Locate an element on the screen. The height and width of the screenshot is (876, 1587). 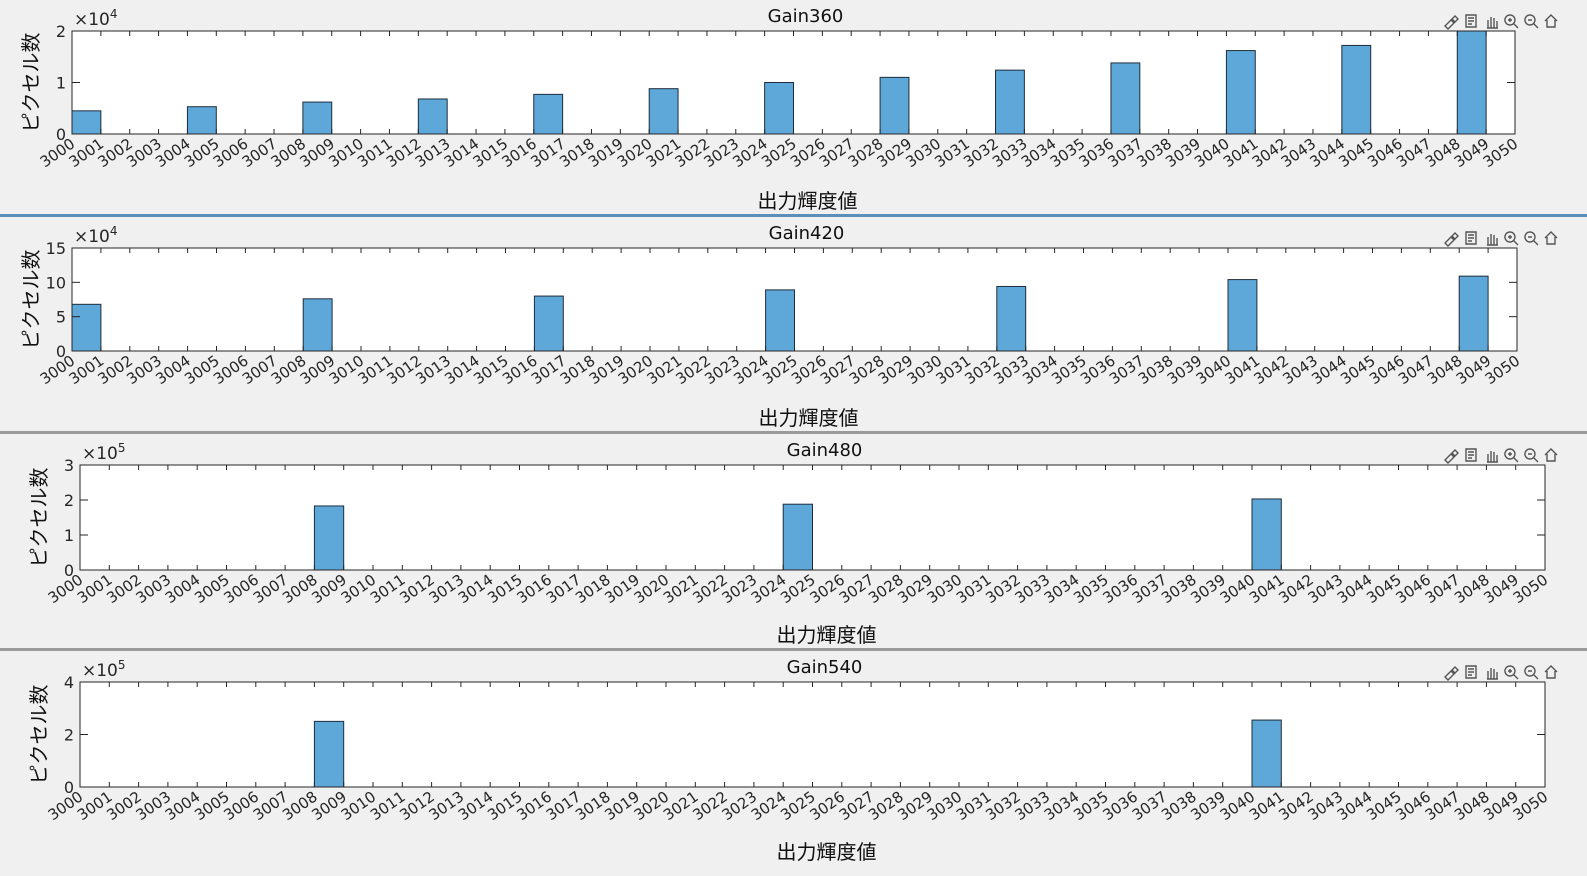
y-tick-label: 5 is located at coordinates (61, 317).